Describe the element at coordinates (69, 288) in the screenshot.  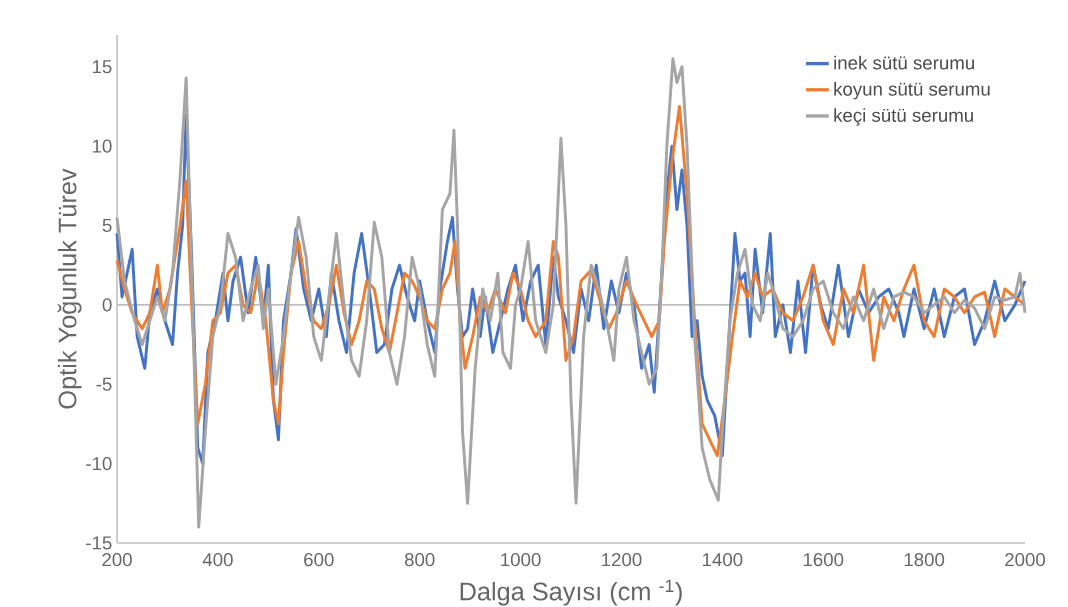
I see `y-axis-title: Optik Yoğunluk Türev` at that location.